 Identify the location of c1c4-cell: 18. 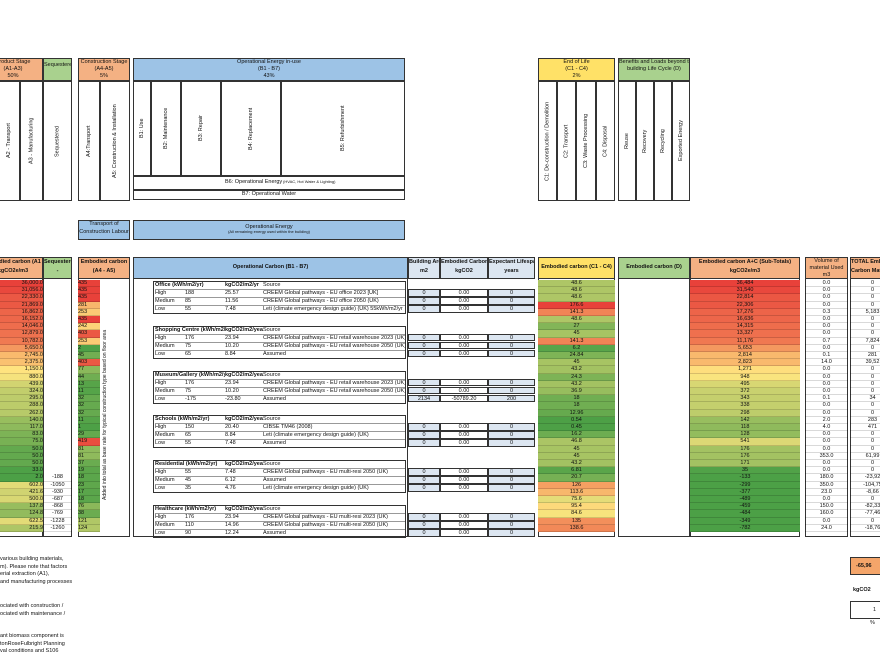
(576, 406).